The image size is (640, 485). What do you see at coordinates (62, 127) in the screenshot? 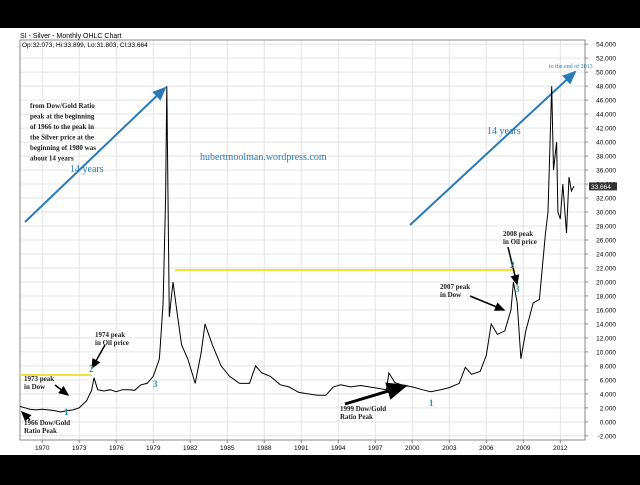
I see `annotation: of 1966 to the peak in` at bounding box center [62, 127].